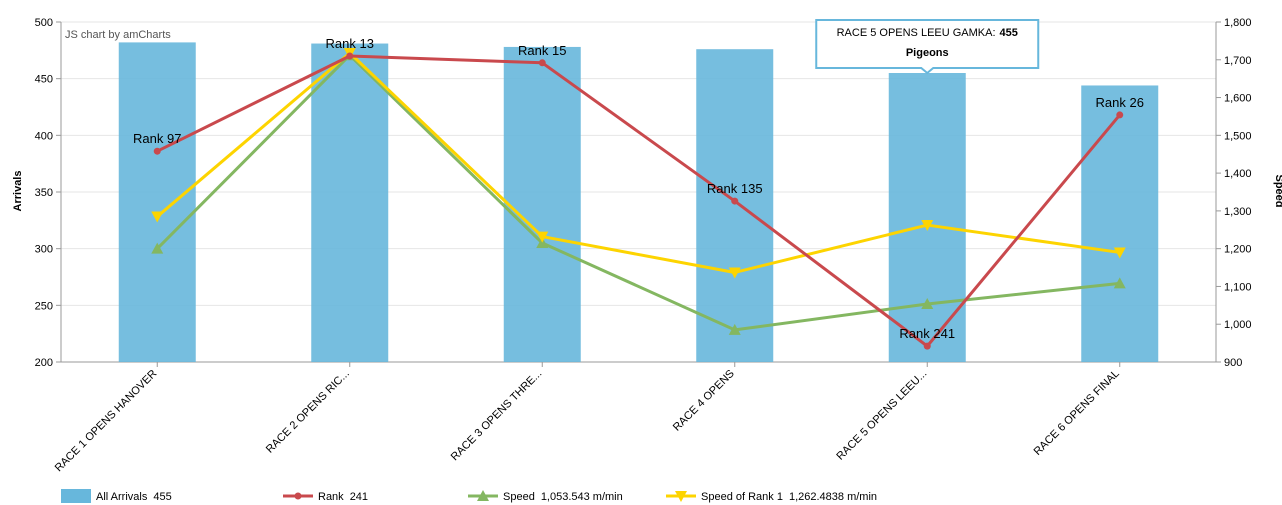 The width and height of the screenshot is (1282, 505). Describe the element at coordinates (735, 188) in the screenshot. I see `rank-data-label: Rank 135` at that location.